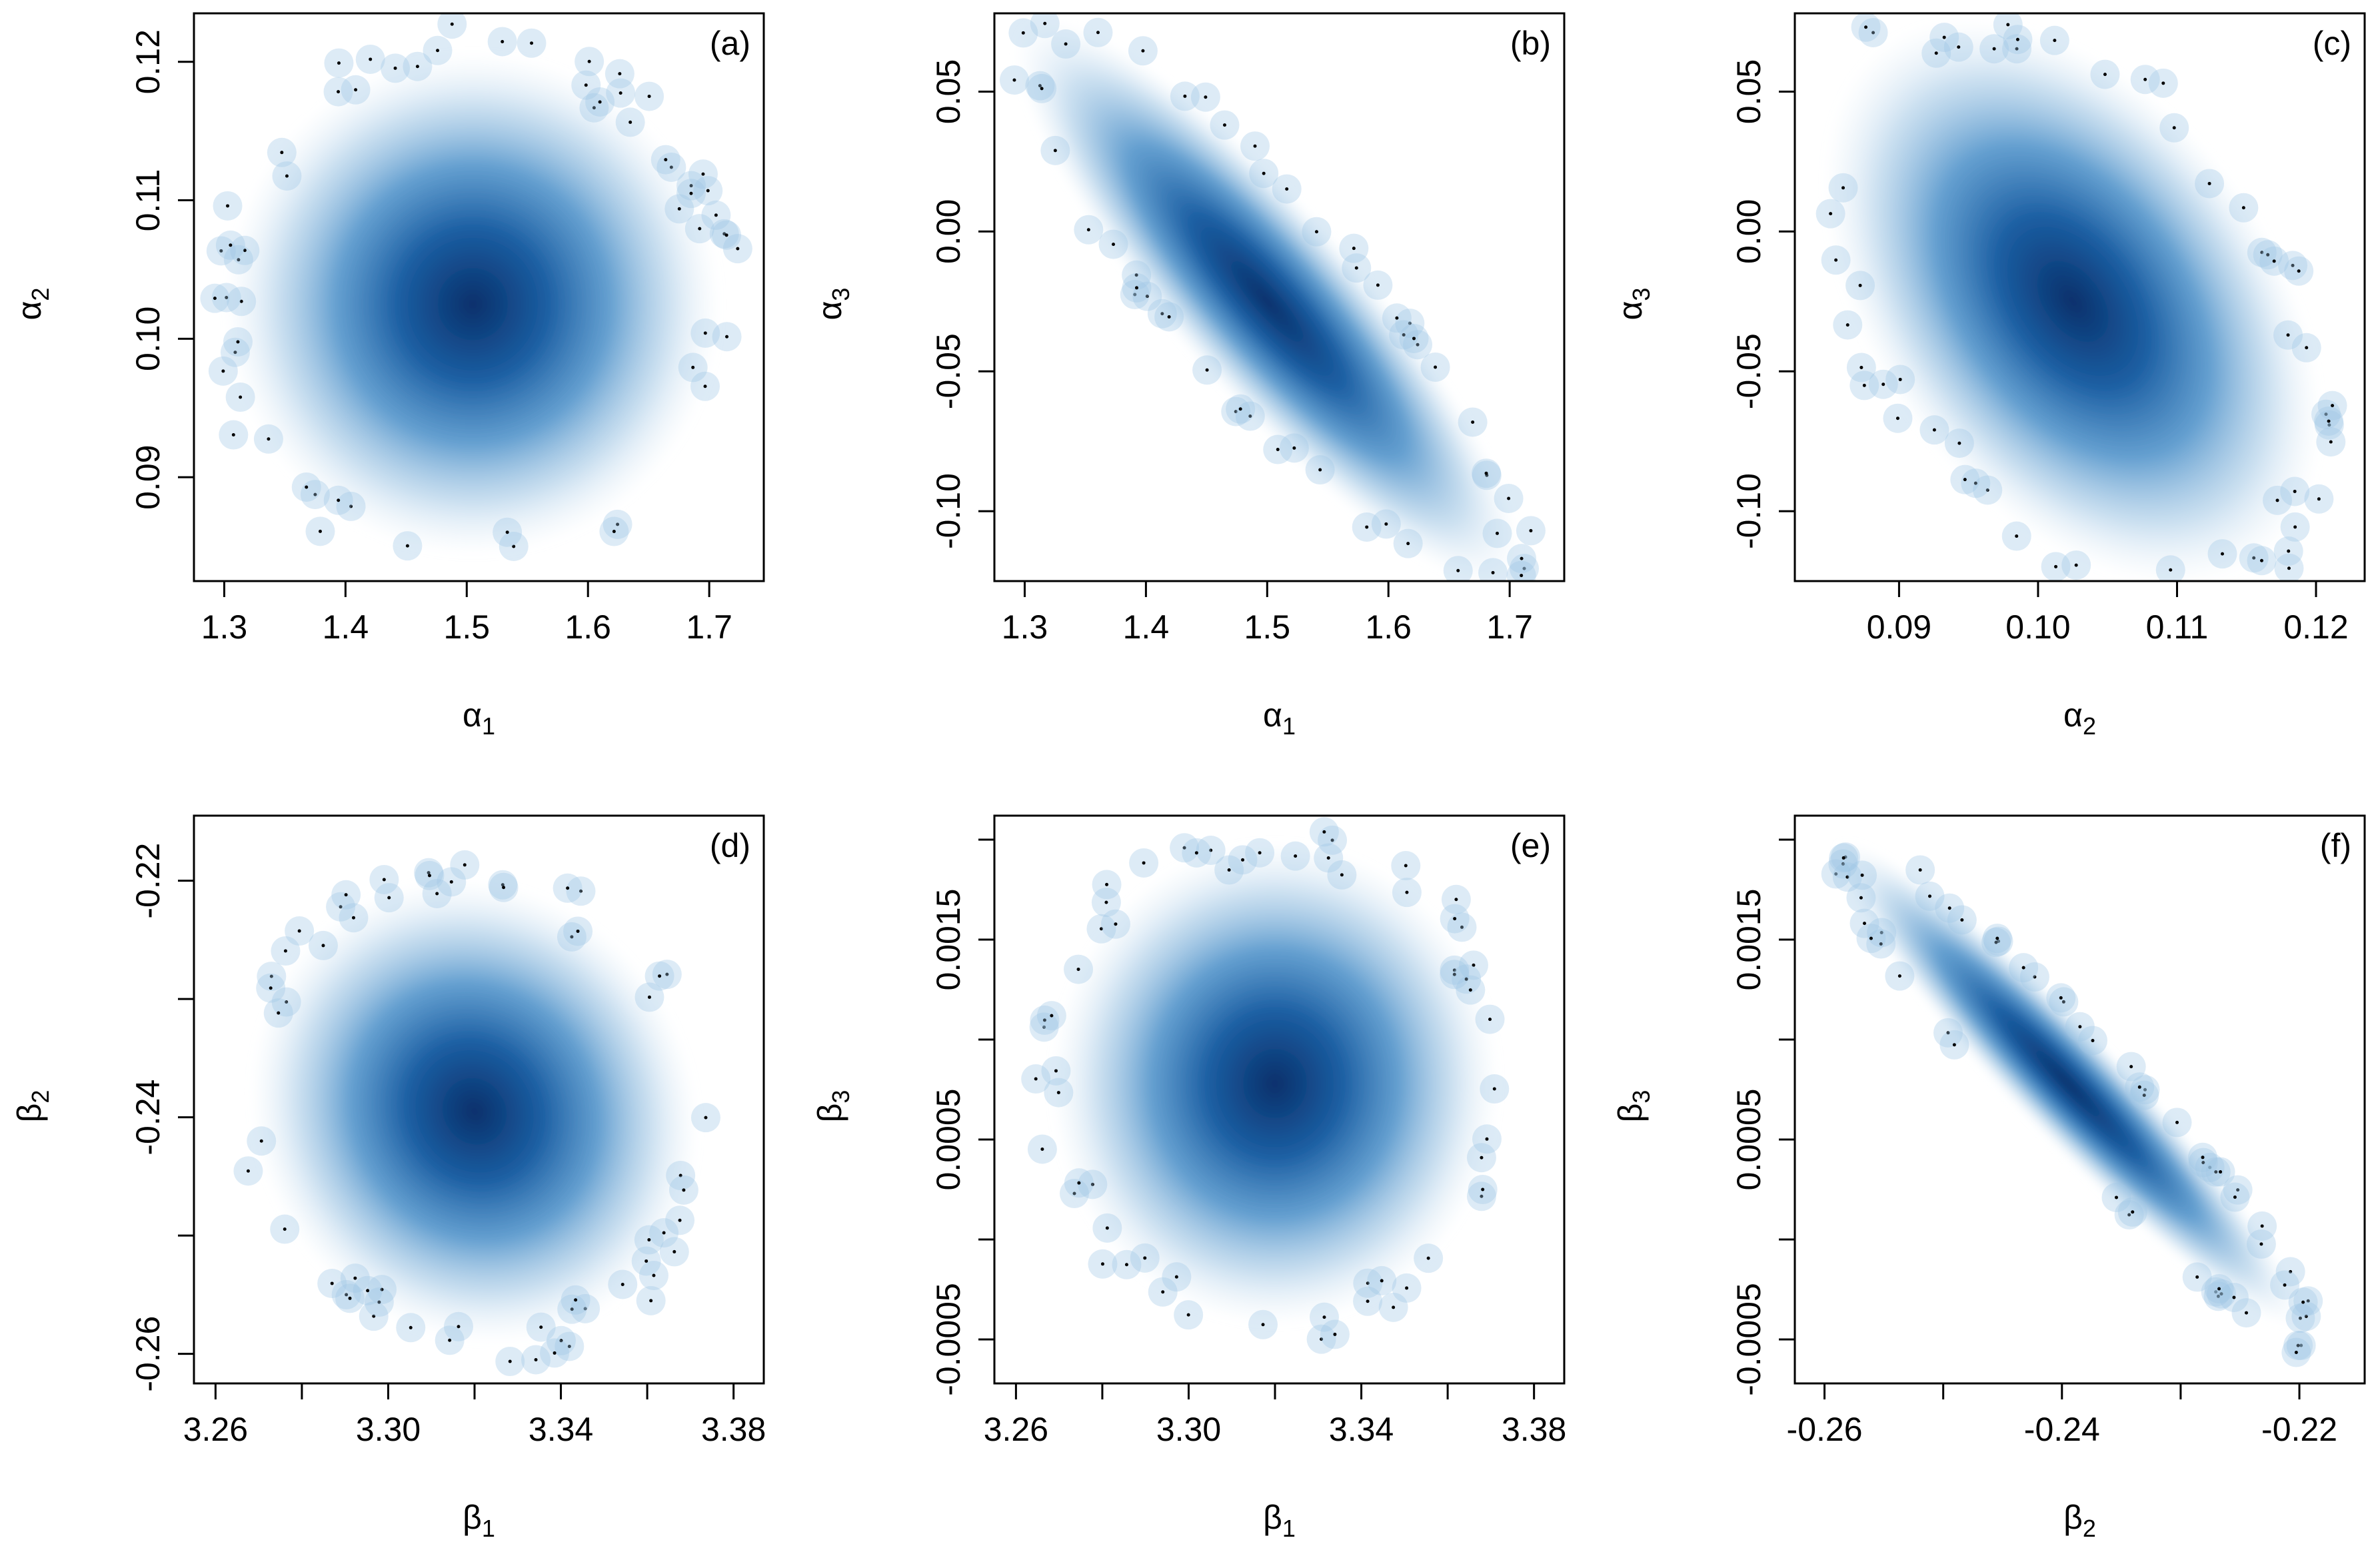  I want to click on y-tick-label: 0.0015, so click(948, 940).